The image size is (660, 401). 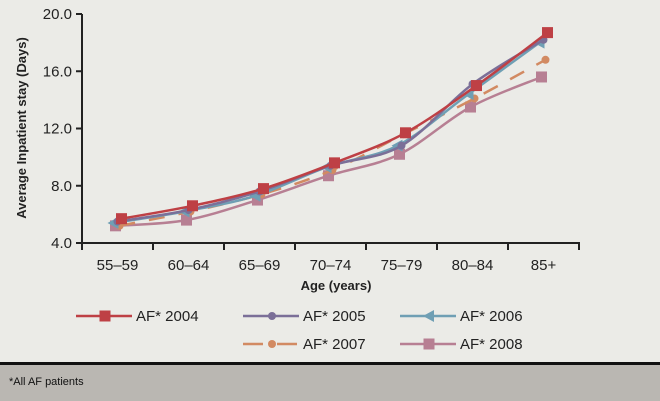 I want to click on footnote: *All AF patients, so click(x=46, y=382).